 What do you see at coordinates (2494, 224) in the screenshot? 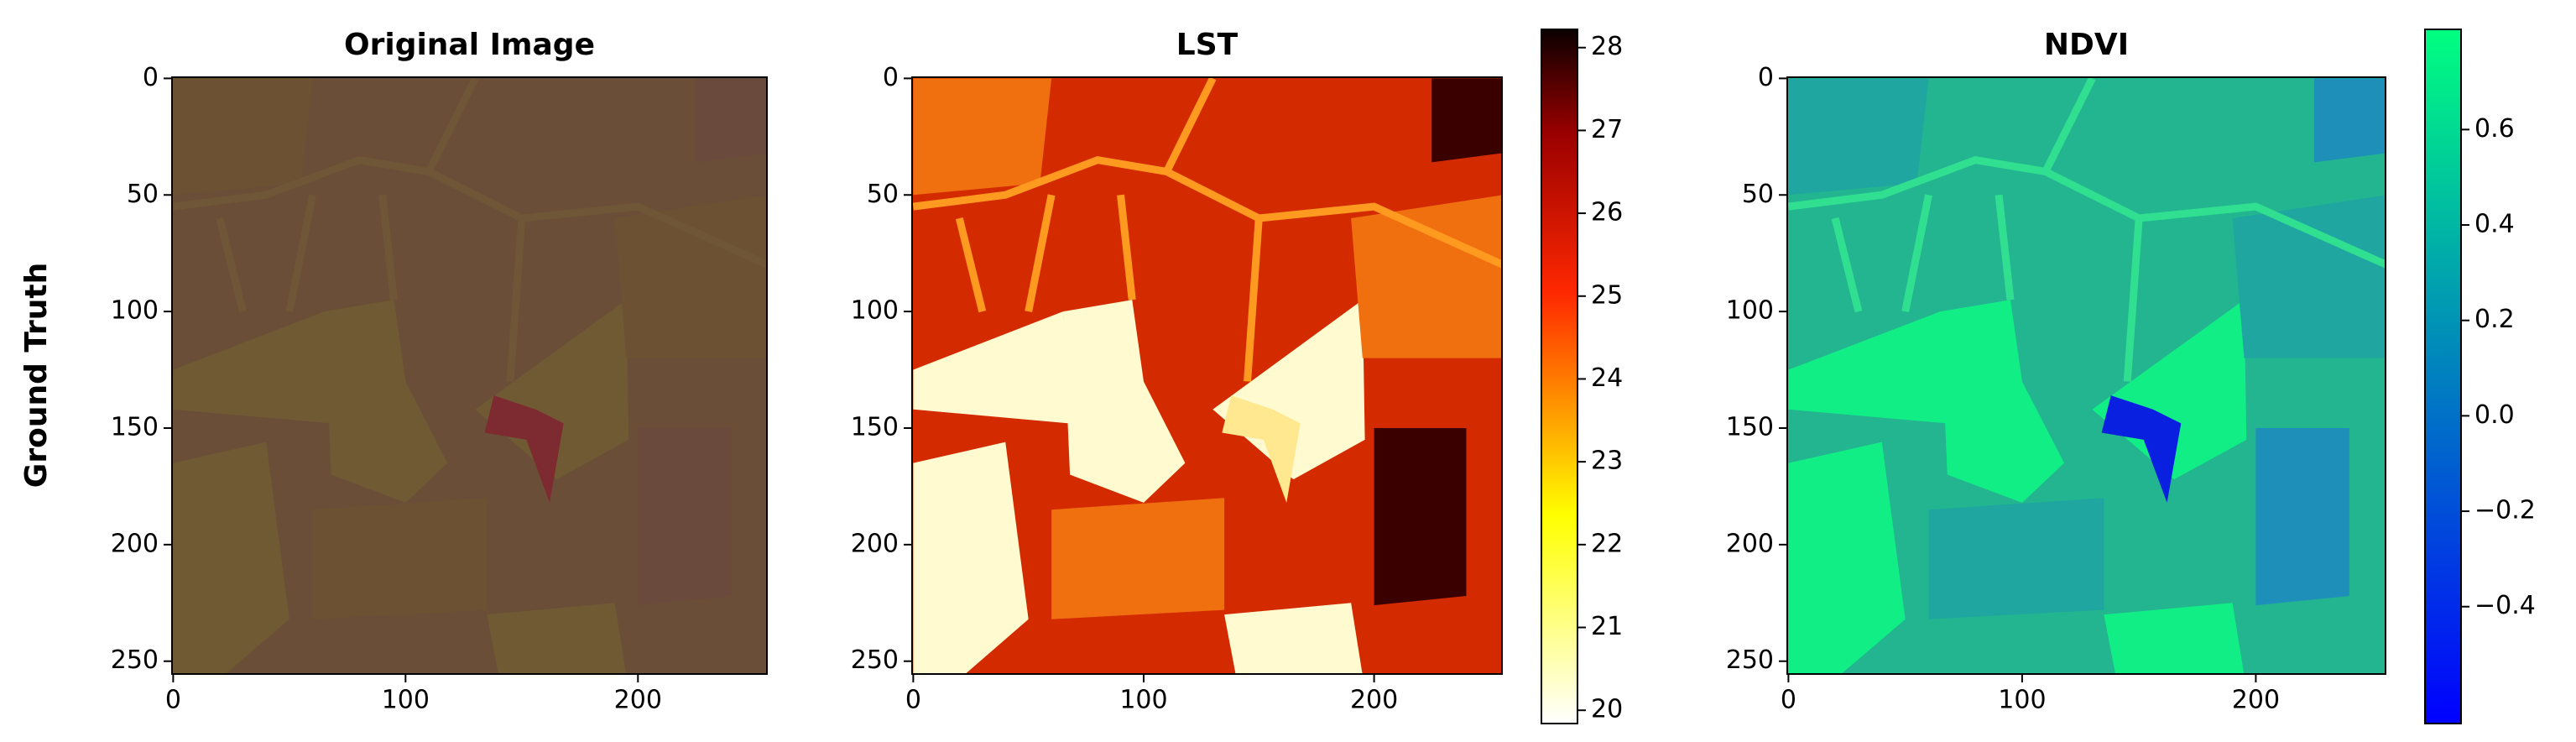
I see `colorbar-tick-label: 0.4` at bounding box center [2494, 224].